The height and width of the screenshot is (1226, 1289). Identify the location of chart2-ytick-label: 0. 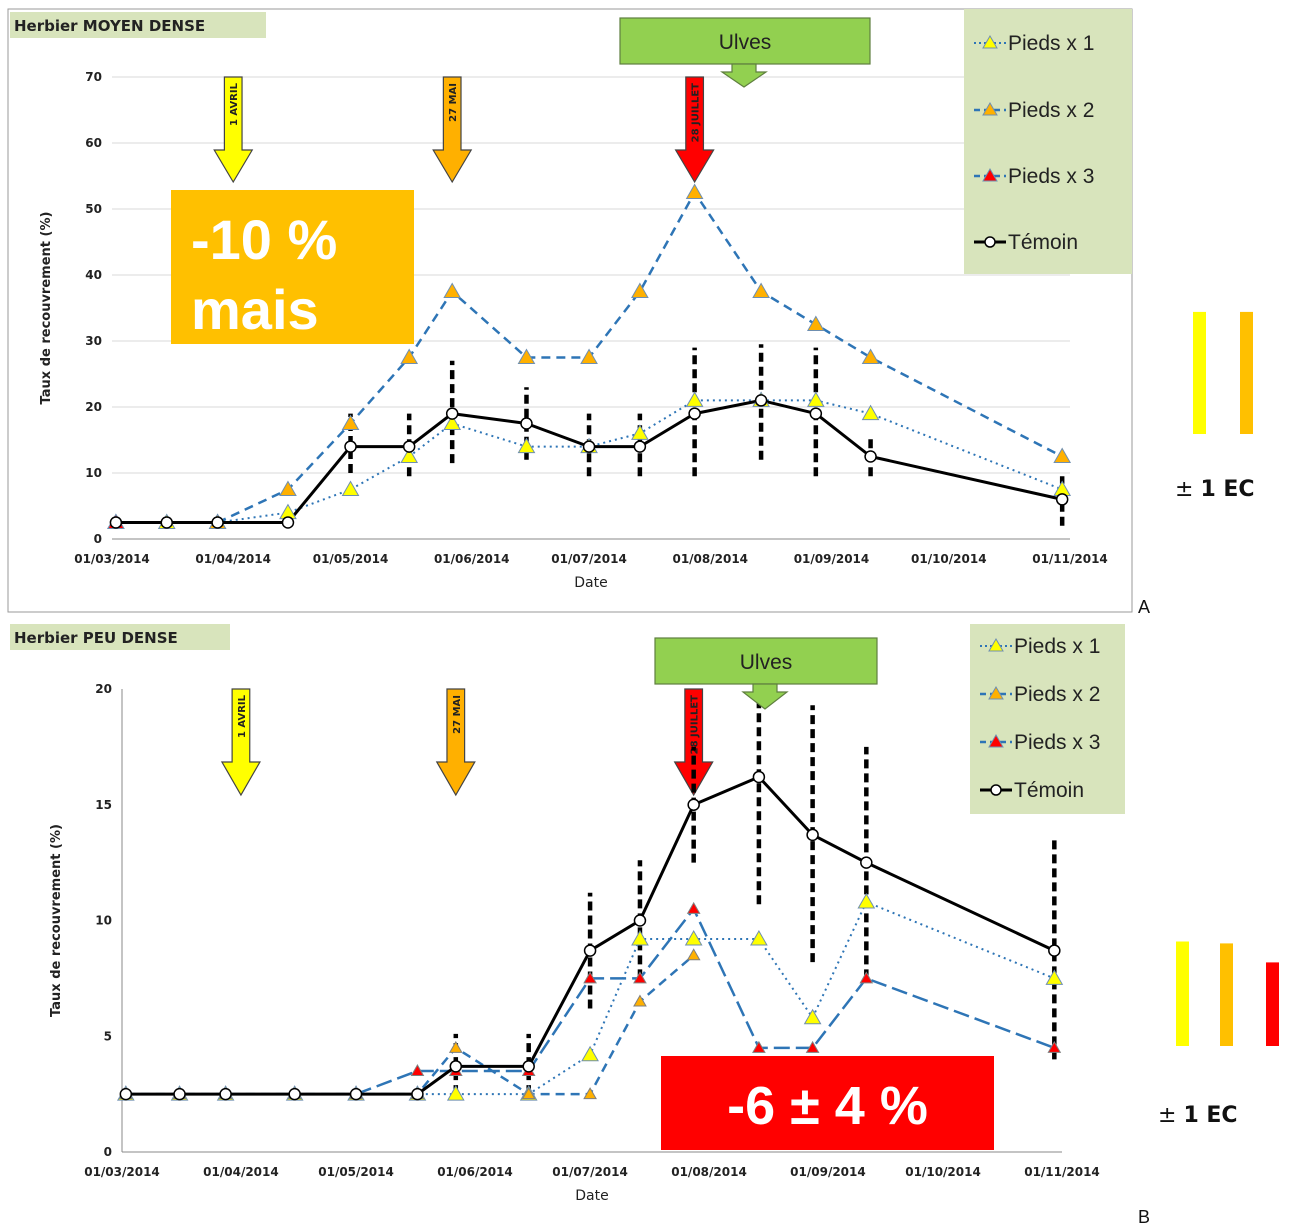
(108, 1152).